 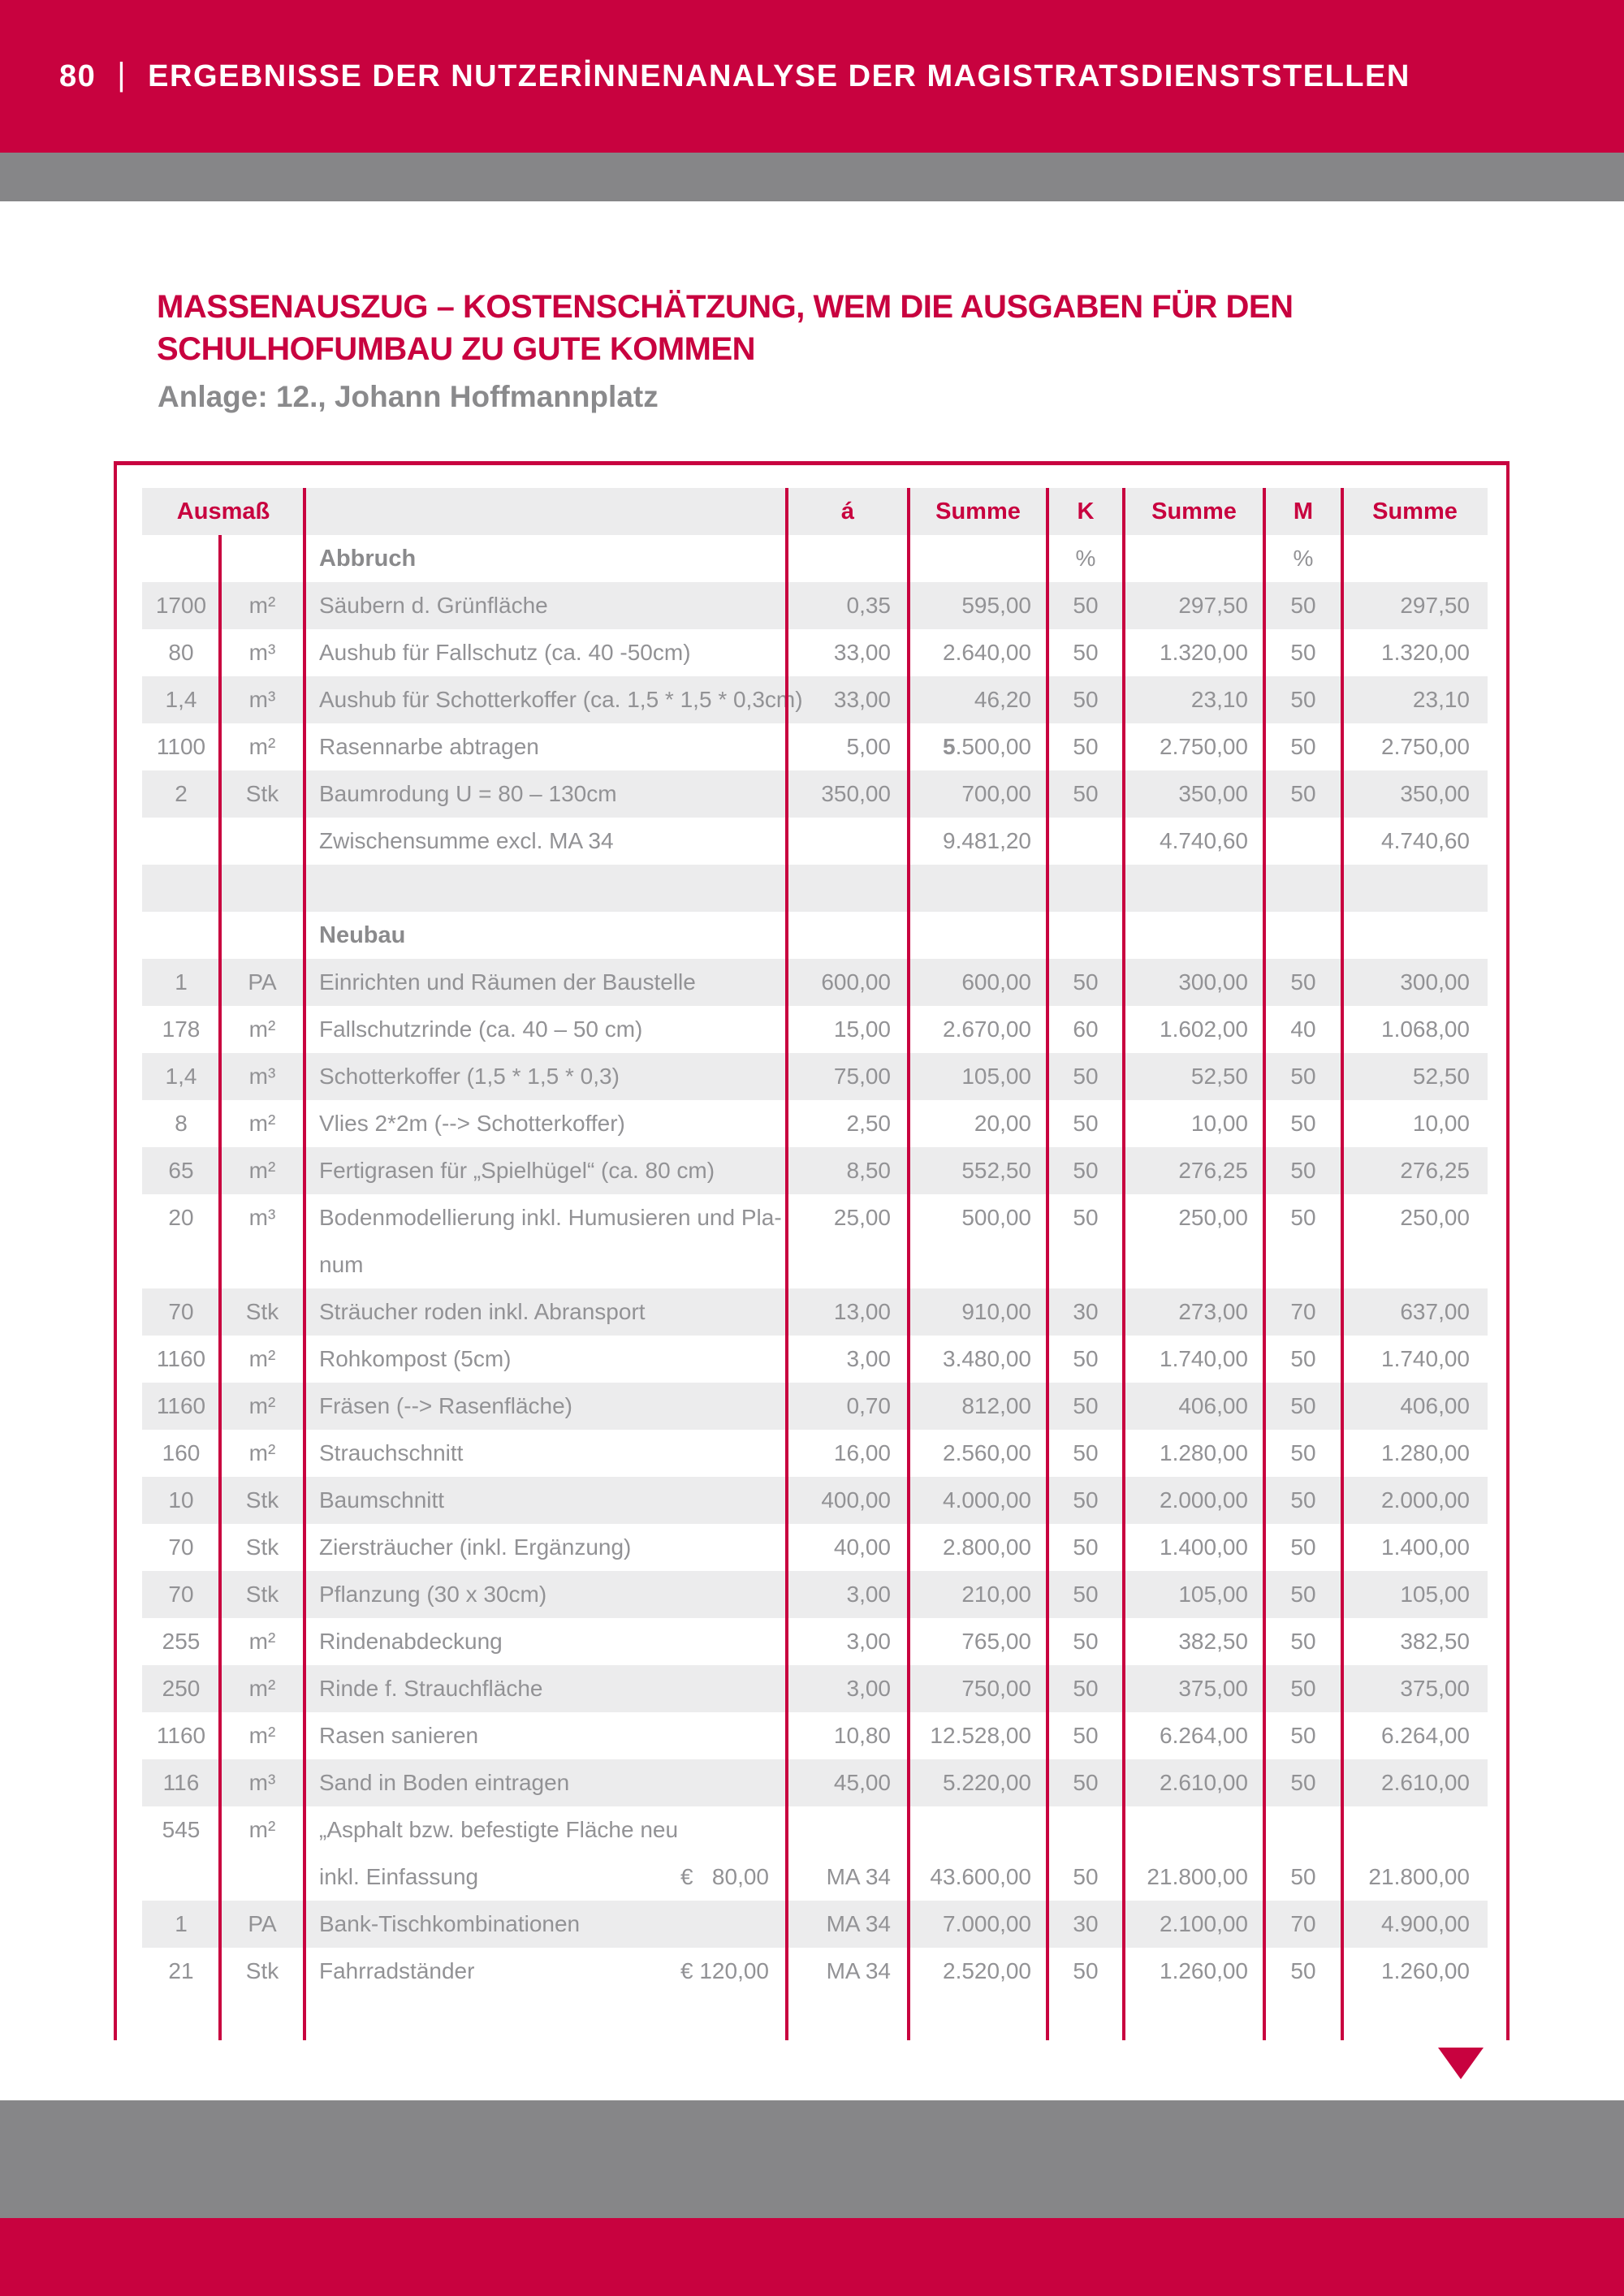 What do you see at coordinates (1461, 2064) in the screenshot?
I see `triangle-down-icon` at bounding box center [1461, 2064].